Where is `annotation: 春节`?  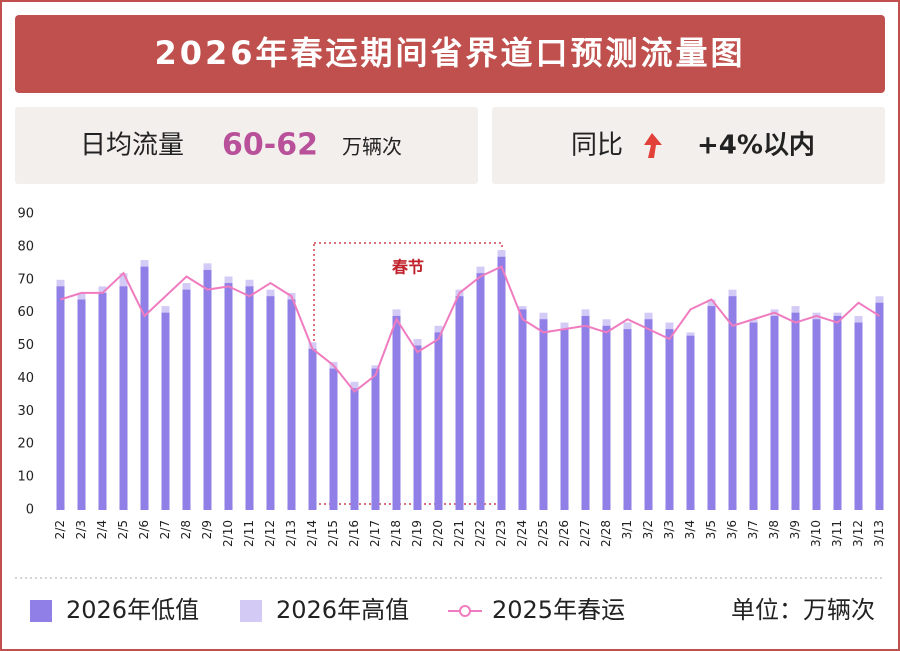 annotation: 春节 is located at coordinates (407, 267).